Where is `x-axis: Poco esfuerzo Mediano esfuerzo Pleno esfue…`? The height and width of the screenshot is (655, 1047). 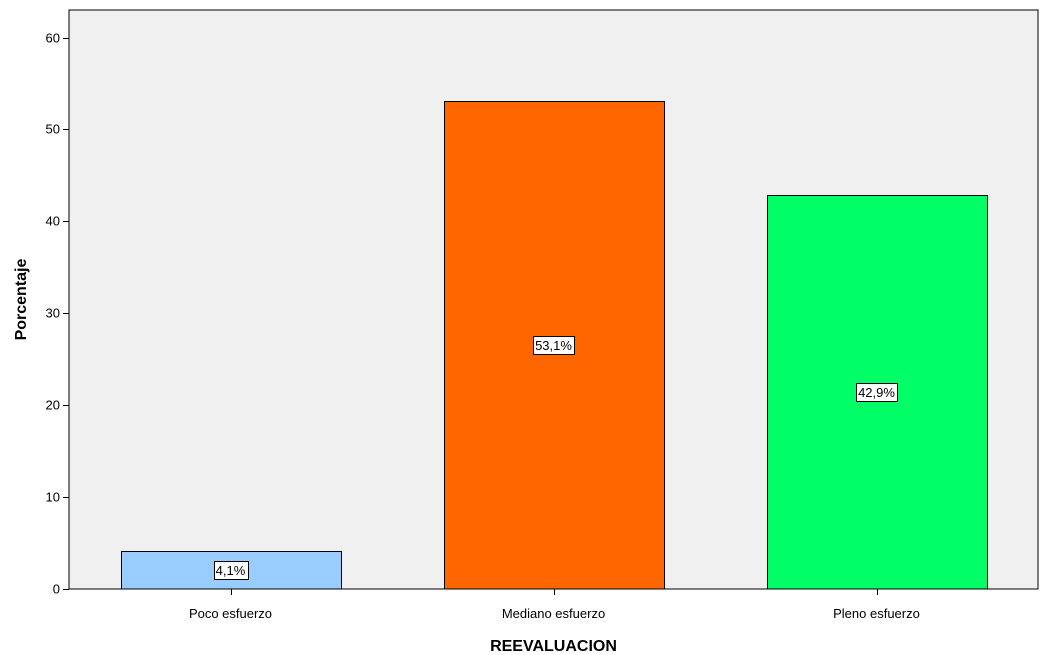
x-axis: Poco esfuerzo Mediano esfuerzo Pleno esfue… is located at coordinates (554, 605).